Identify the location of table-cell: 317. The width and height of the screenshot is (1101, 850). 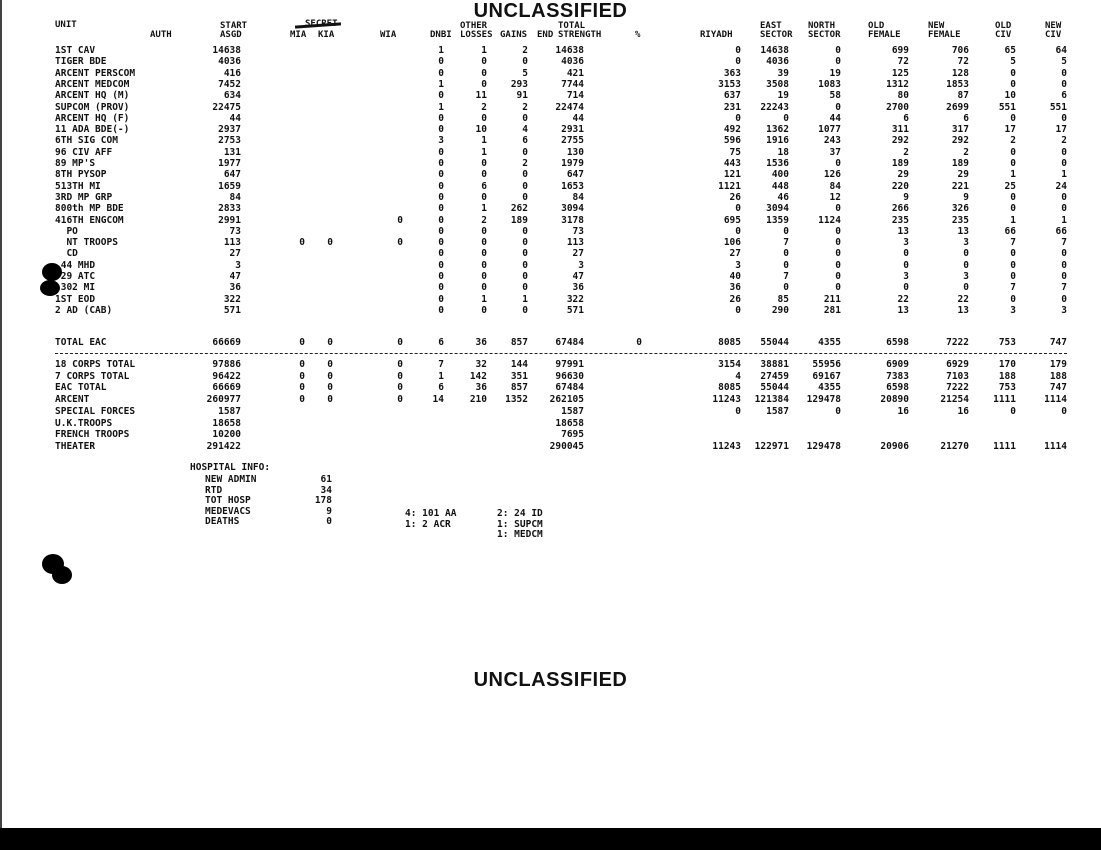
(960, 130).